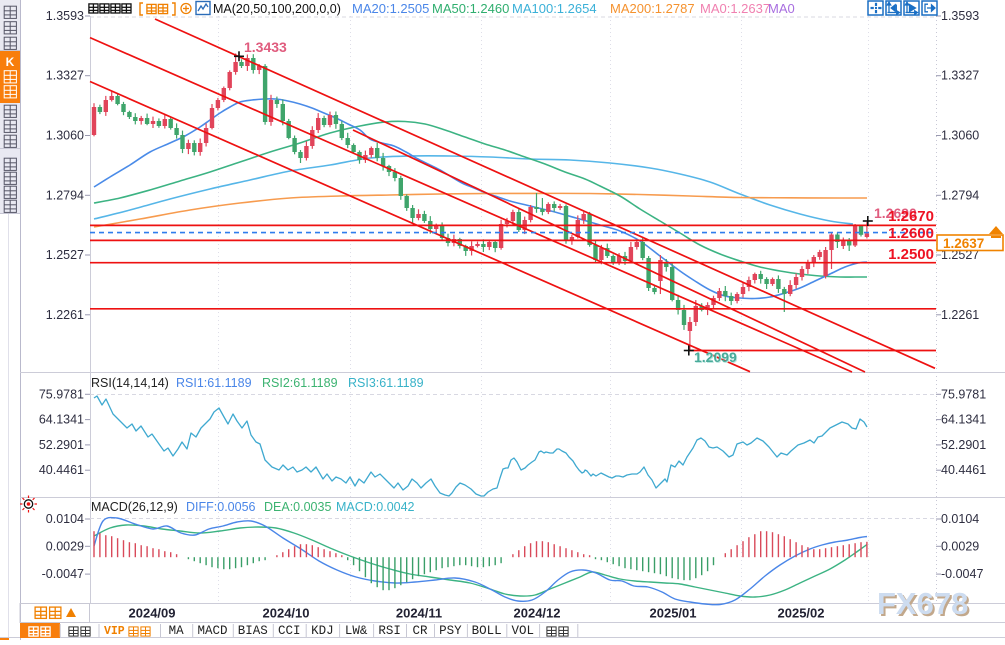  Describe the element at coordinates (114, 631) in the screenshot. I see `svg-text: VIP` at that location.